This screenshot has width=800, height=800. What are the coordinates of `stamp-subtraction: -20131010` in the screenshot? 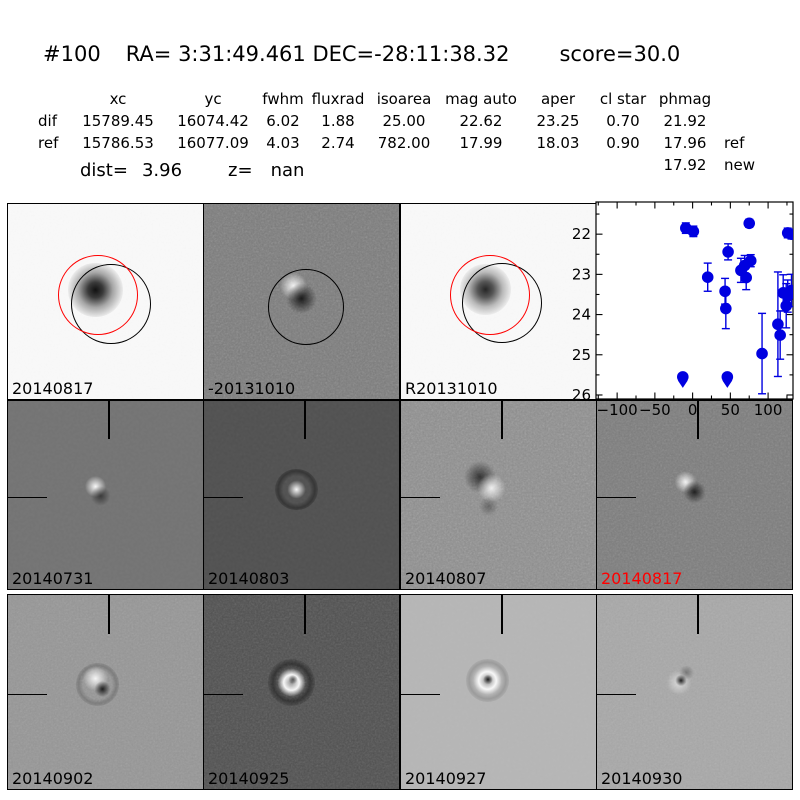 It's located at (301, 301).